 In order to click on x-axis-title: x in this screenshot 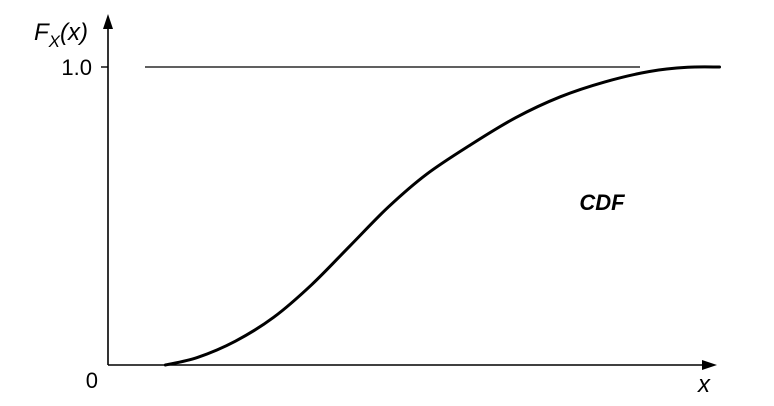, I will do `click(704, 384)`.